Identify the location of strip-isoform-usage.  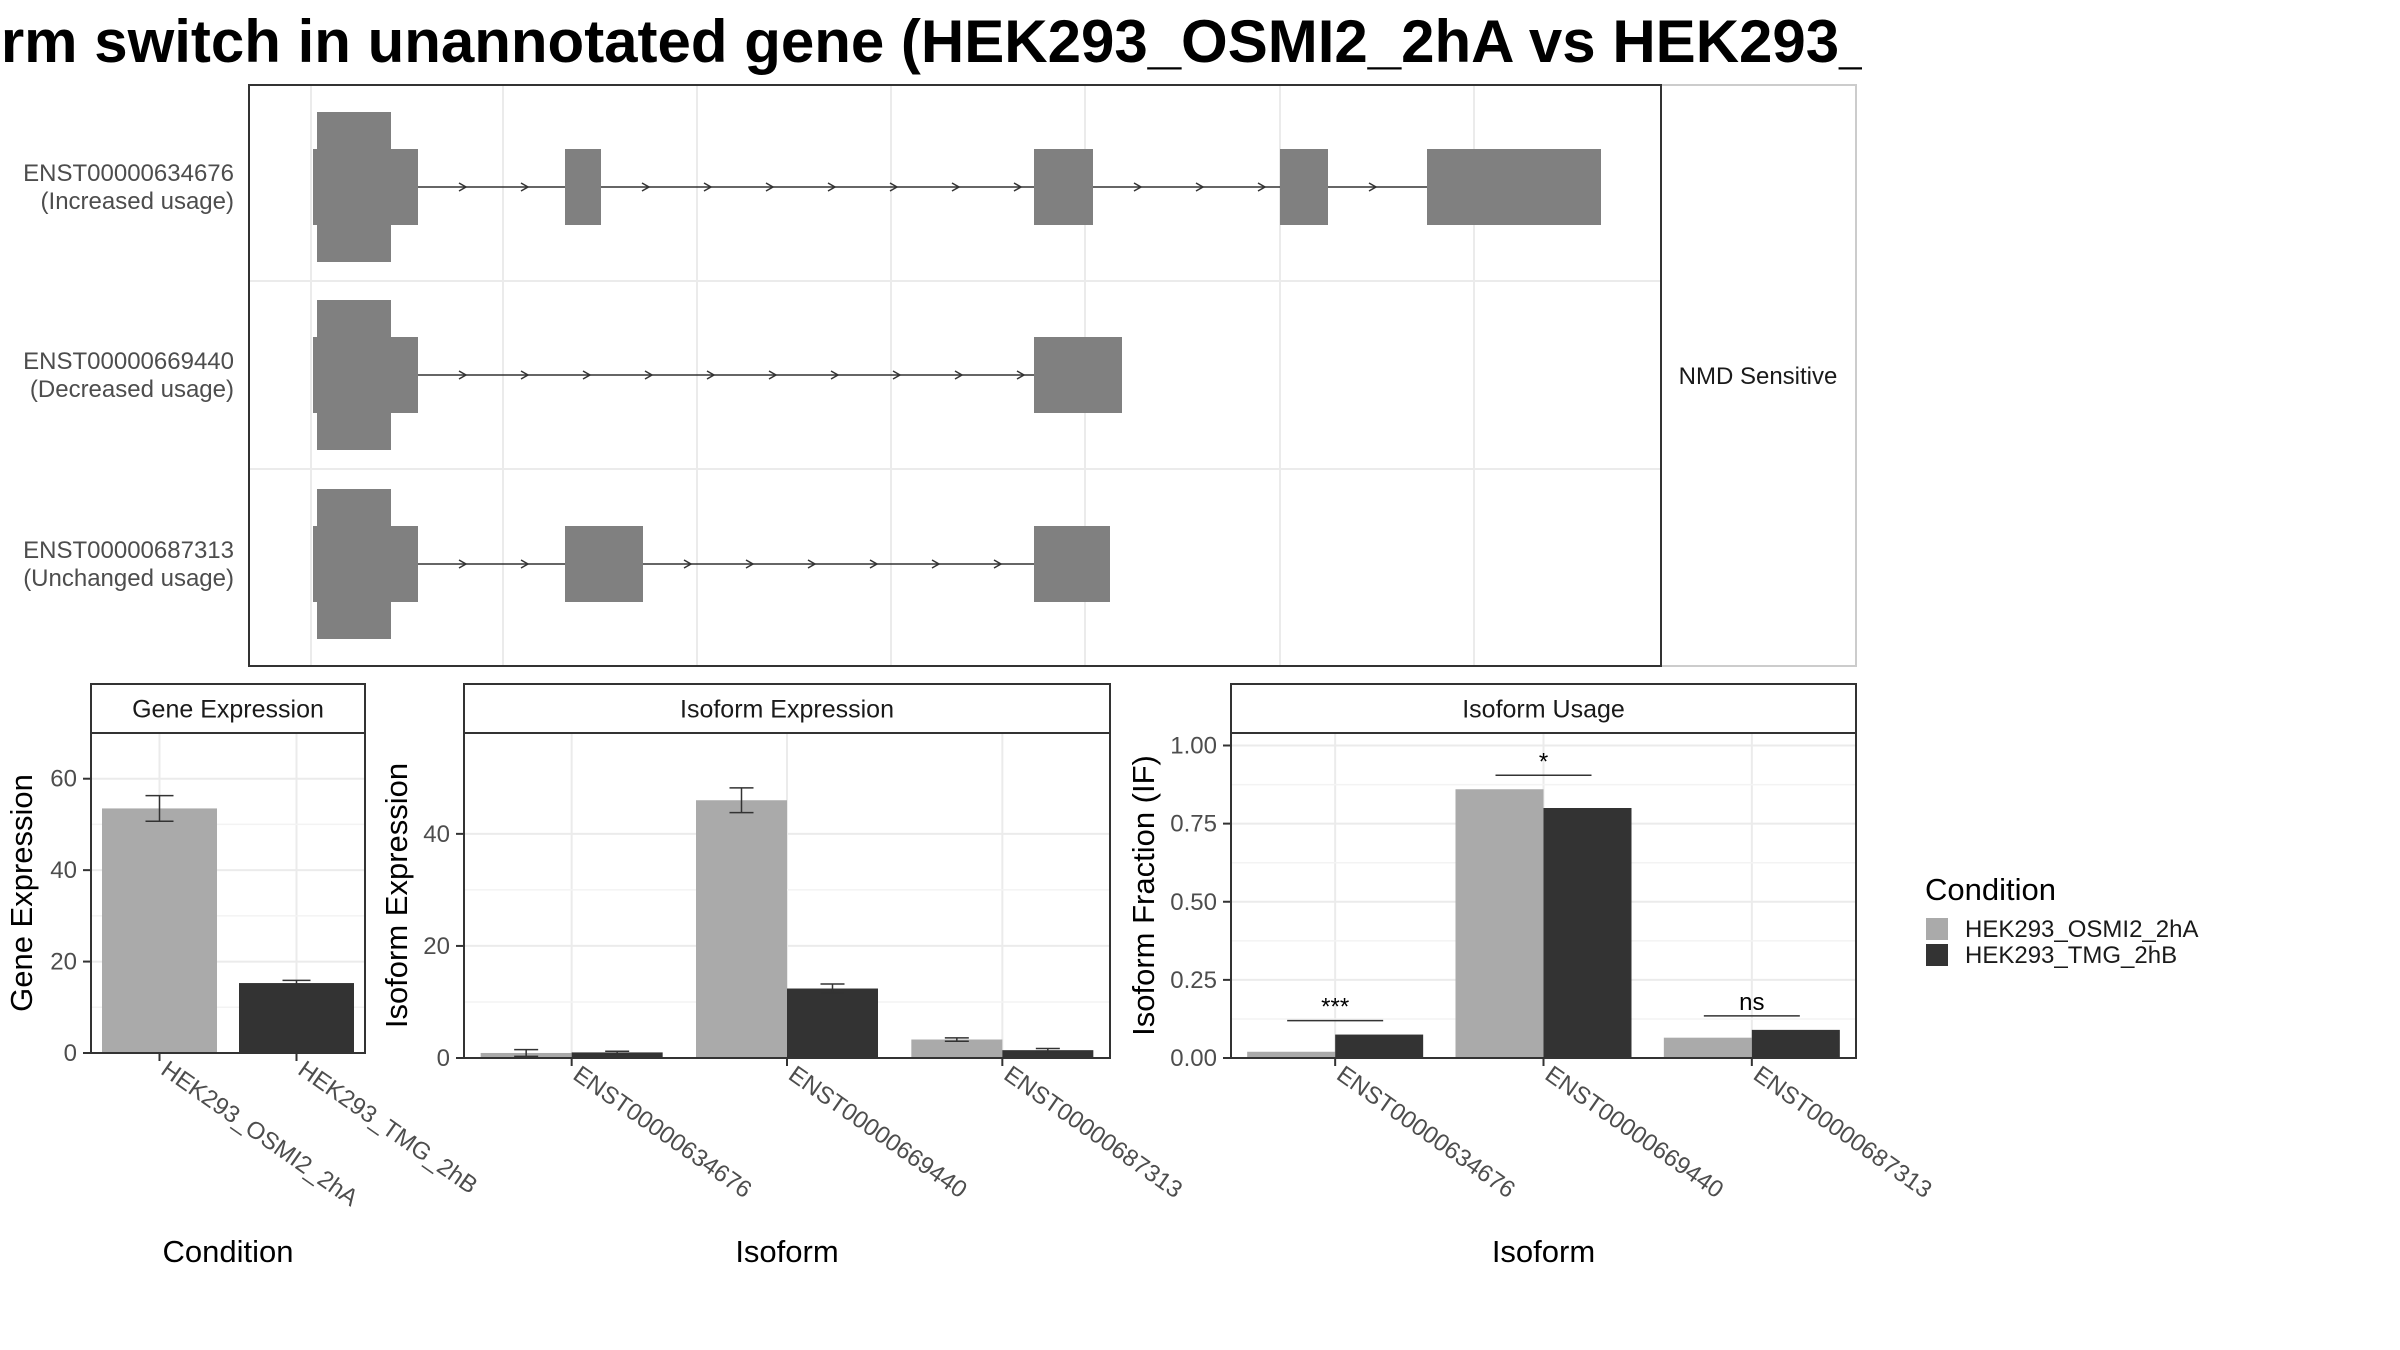
(1543, 708).